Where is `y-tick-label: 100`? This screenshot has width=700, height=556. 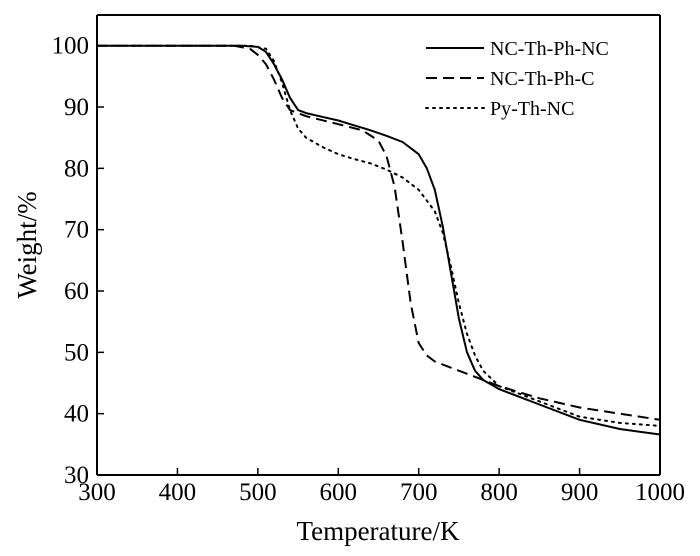 y-tick-label: 100 is located at coordinates (71, 46).